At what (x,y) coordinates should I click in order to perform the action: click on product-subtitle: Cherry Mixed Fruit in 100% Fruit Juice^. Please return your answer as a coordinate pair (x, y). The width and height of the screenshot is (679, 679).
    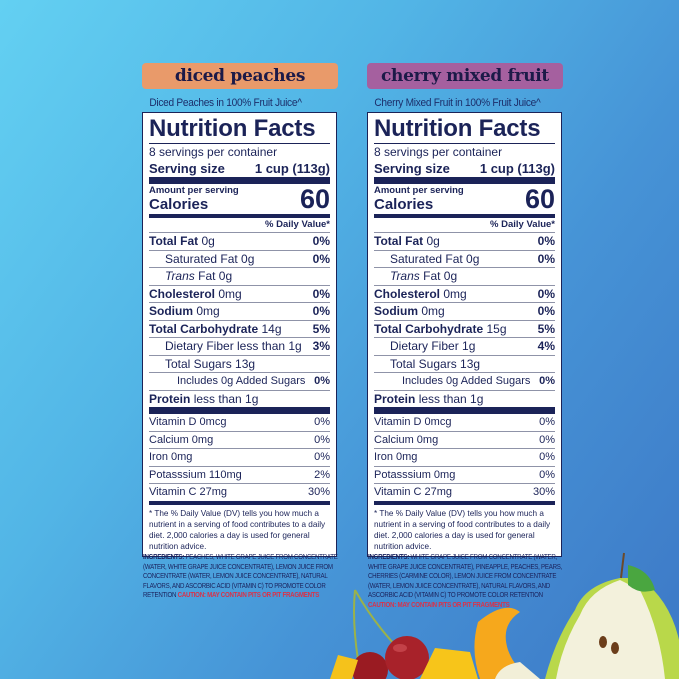
    Looking at the image, I should click on (457, 103).